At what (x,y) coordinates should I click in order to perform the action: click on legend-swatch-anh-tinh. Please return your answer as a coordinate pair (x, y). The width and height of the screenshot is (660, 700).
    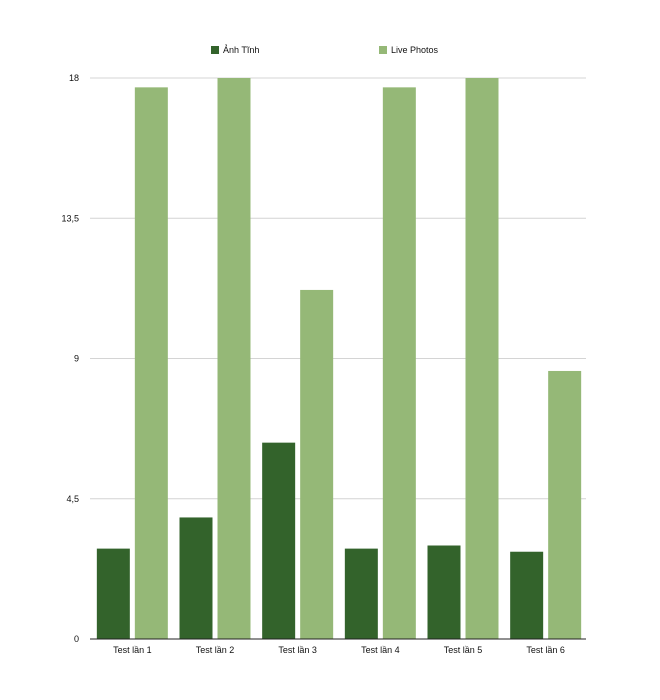
    Looking at the image, I should click on (215, 50).